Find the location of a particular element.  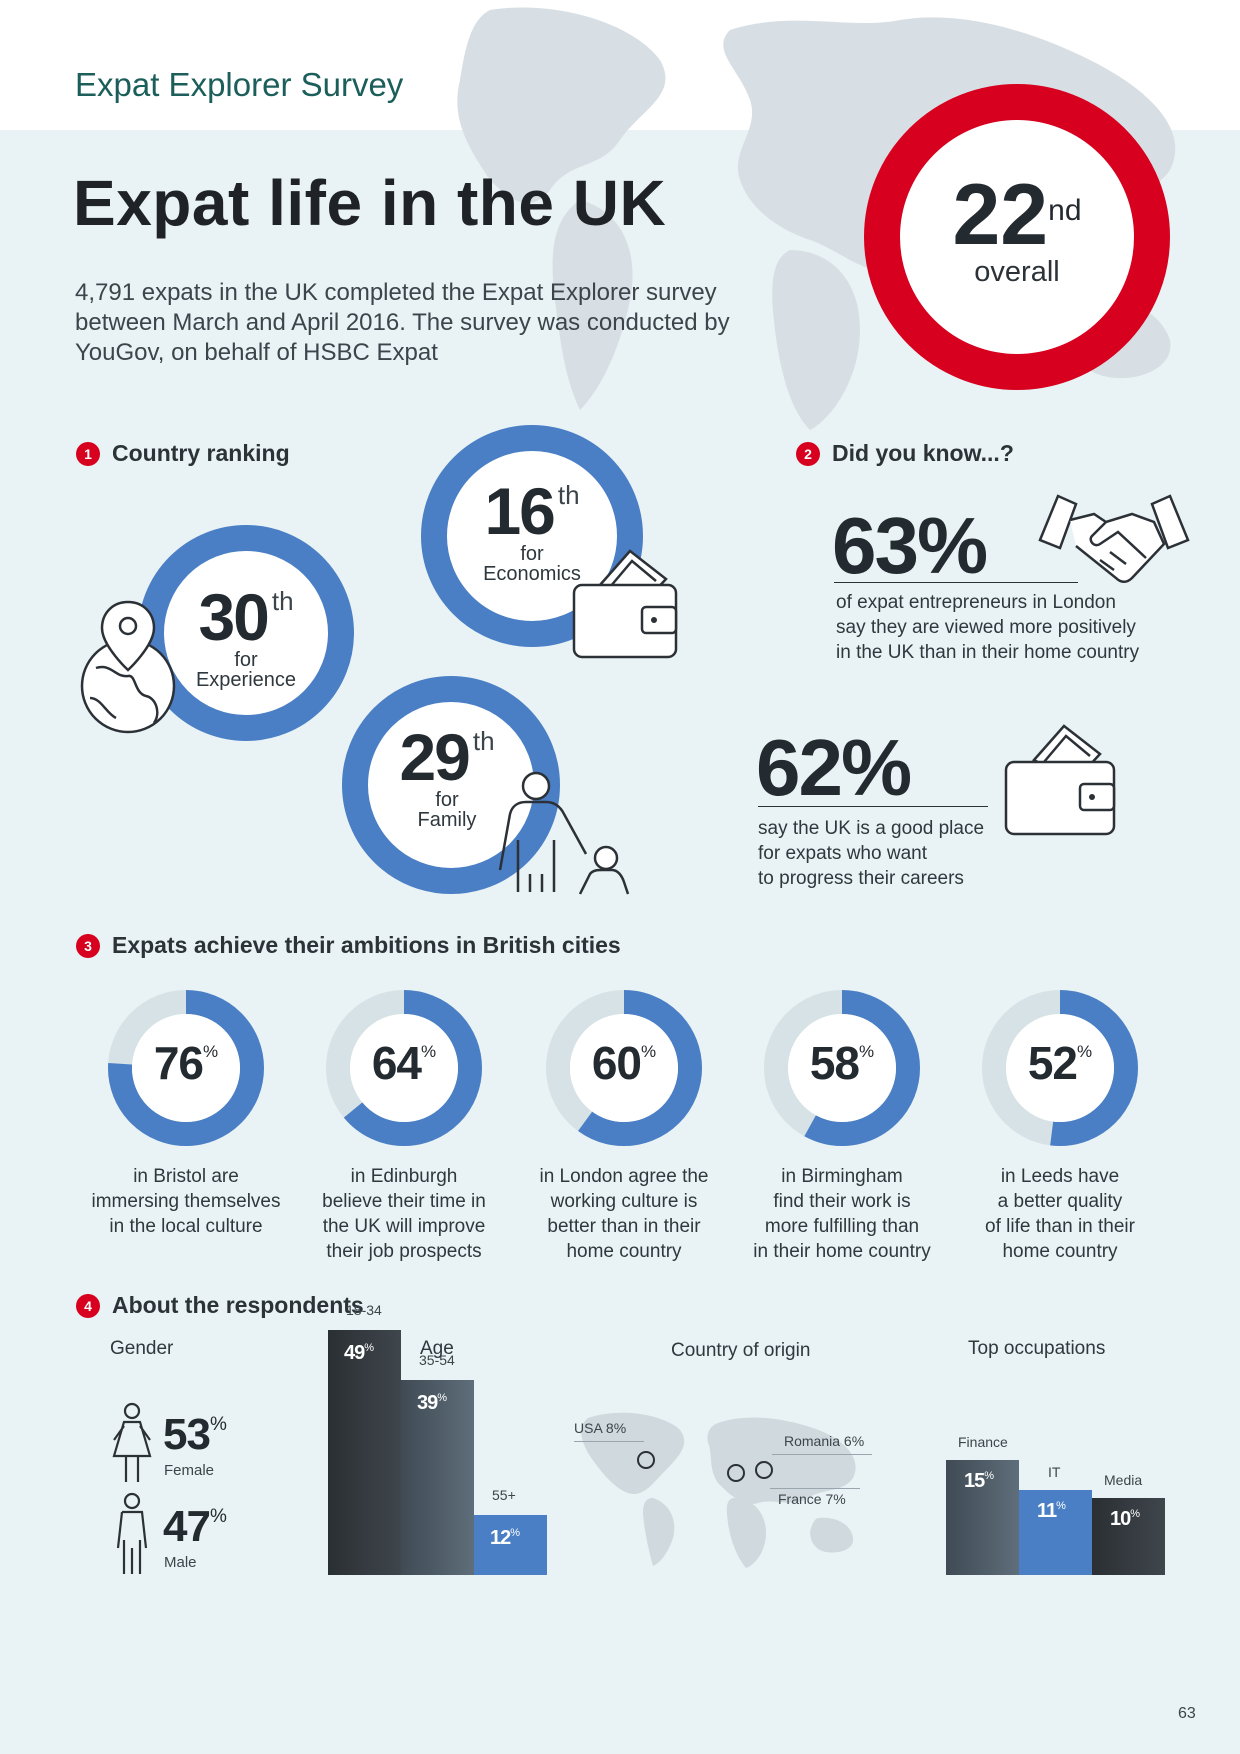

city-description-line: a better quality is located at coordinates (1060, 1201).